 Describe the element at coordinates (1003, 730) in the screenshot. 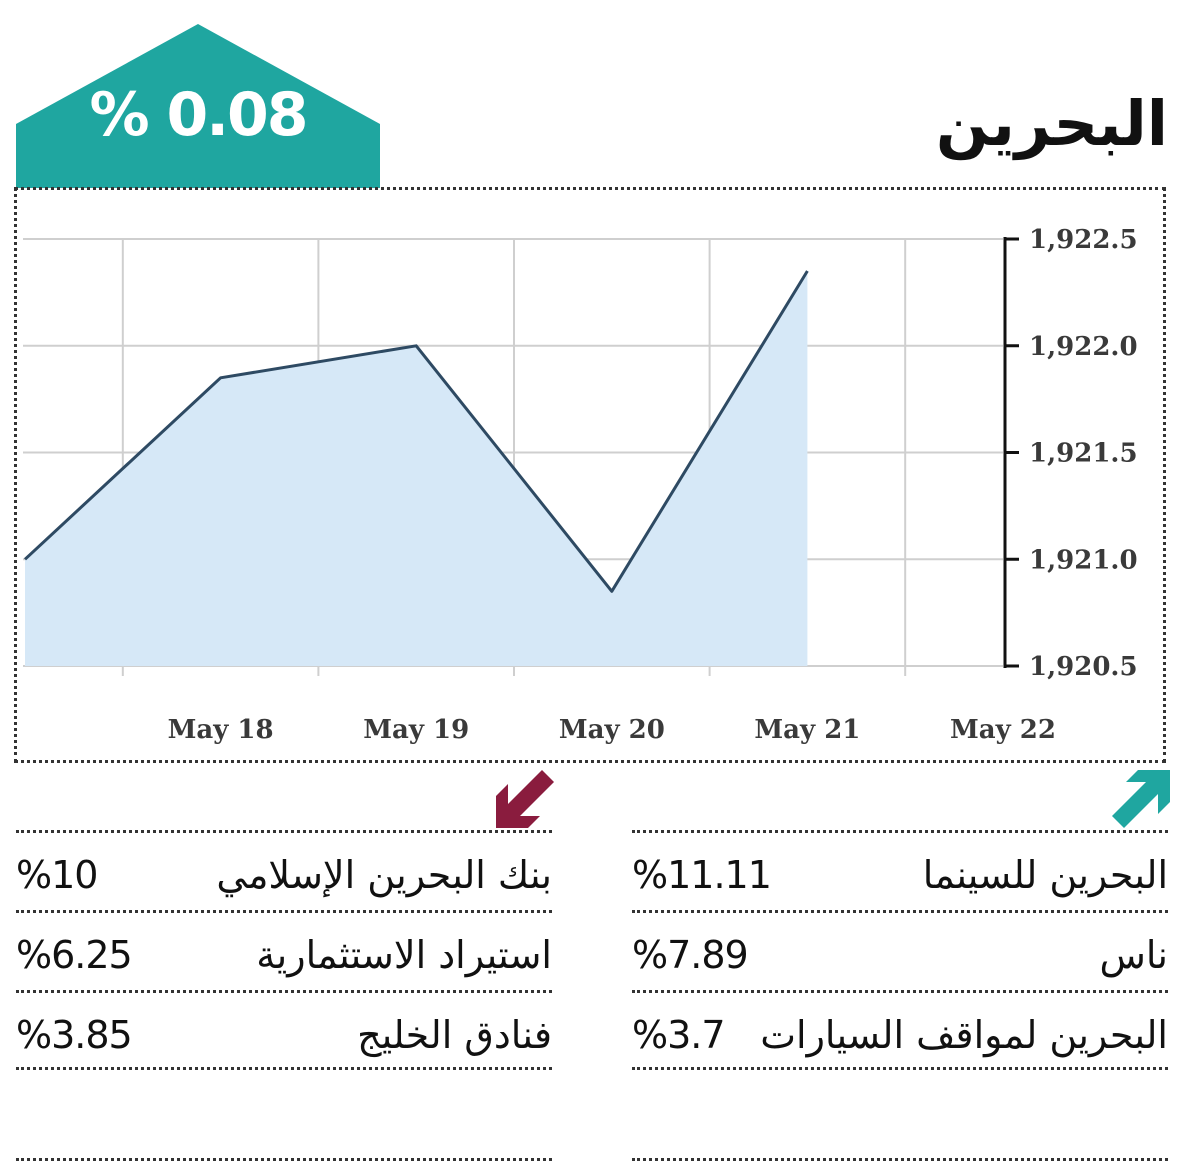

I see `x-tick-label: May 22` at that location.